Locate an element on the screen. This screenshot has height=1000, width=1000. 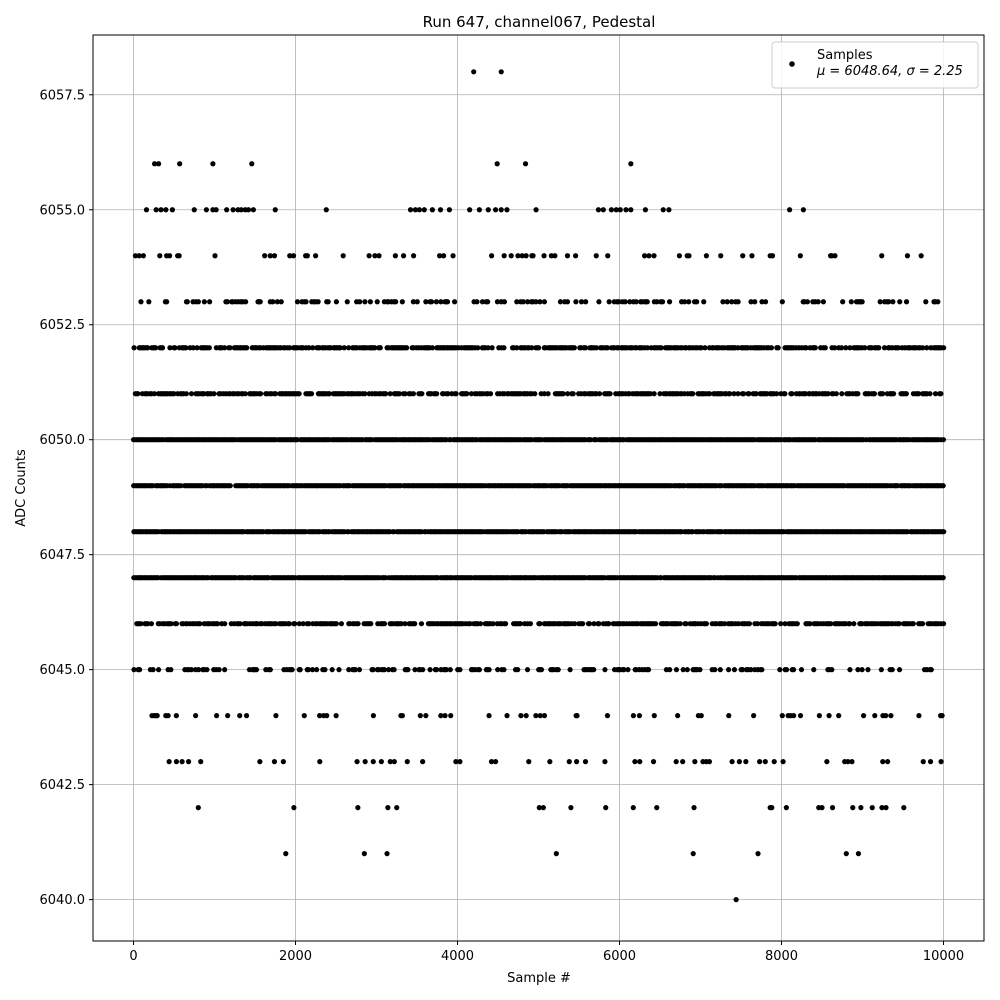
x-tick-label: 0 is located at coordinates (133, 956).